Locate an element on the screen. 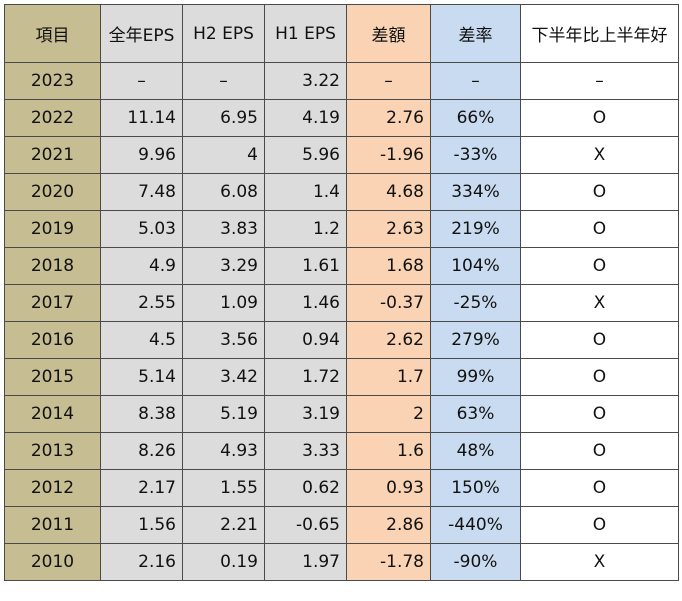 The height and width of the screenshot is (601, 682). full-year-eps-cell: – is located at coordinates (141, 81).